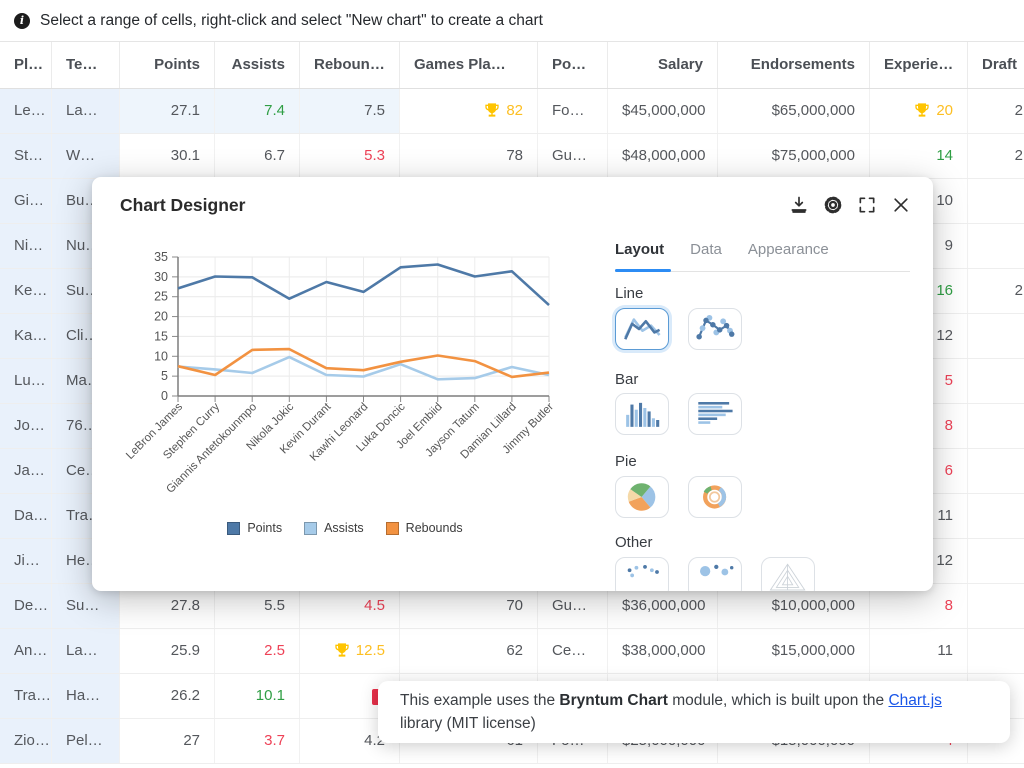 The width and height of the screenshot is (1024, 768). What do you see at coordinates (167, 741) in the screenshot?
I see `cell-points: 27` at bounding box center [167, 741].